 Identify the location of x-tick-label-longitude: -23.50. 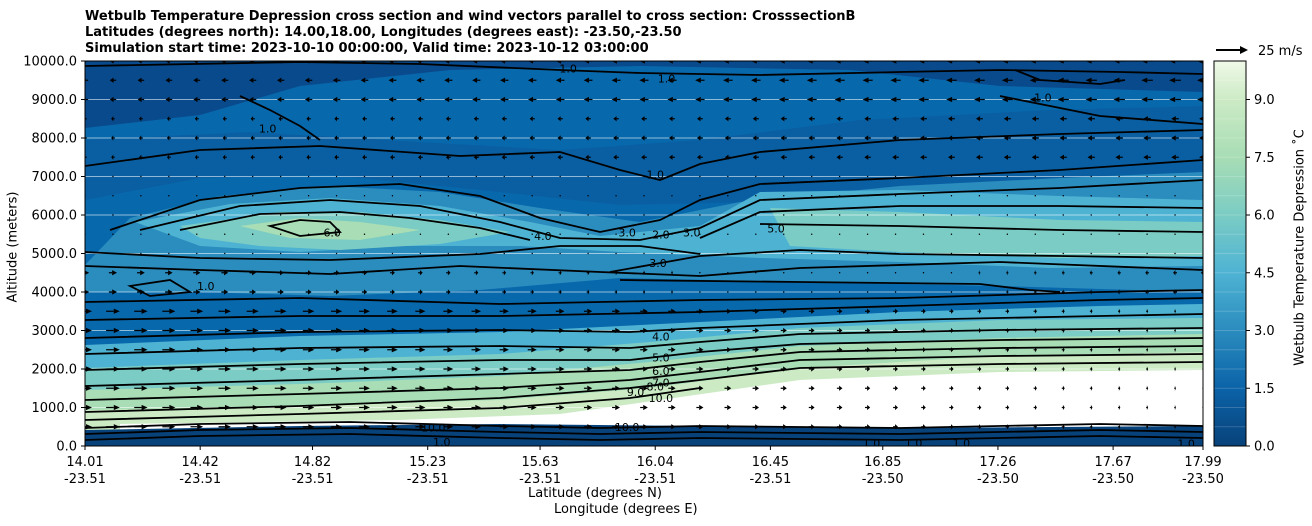
(1203, 479).